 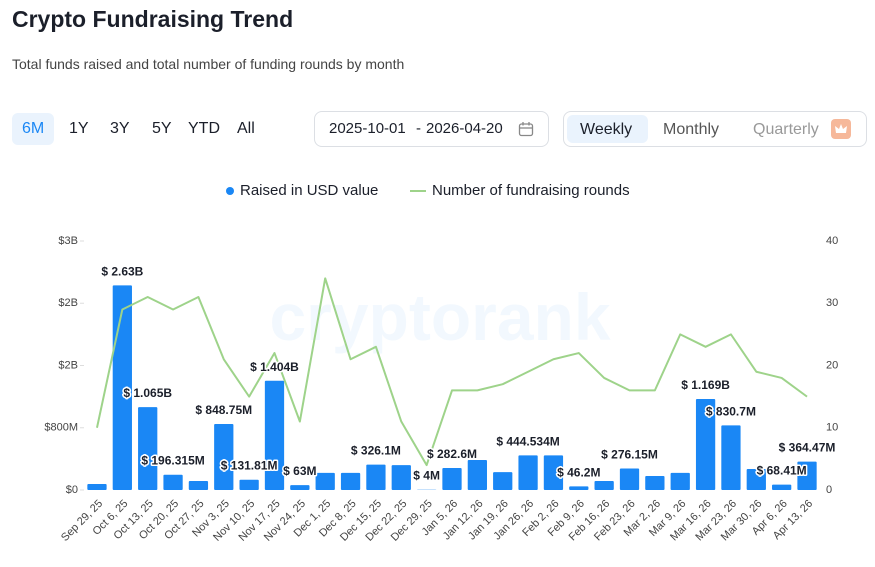 I want to click on value-label: $ 326.1M, so click(x=376, y=451).